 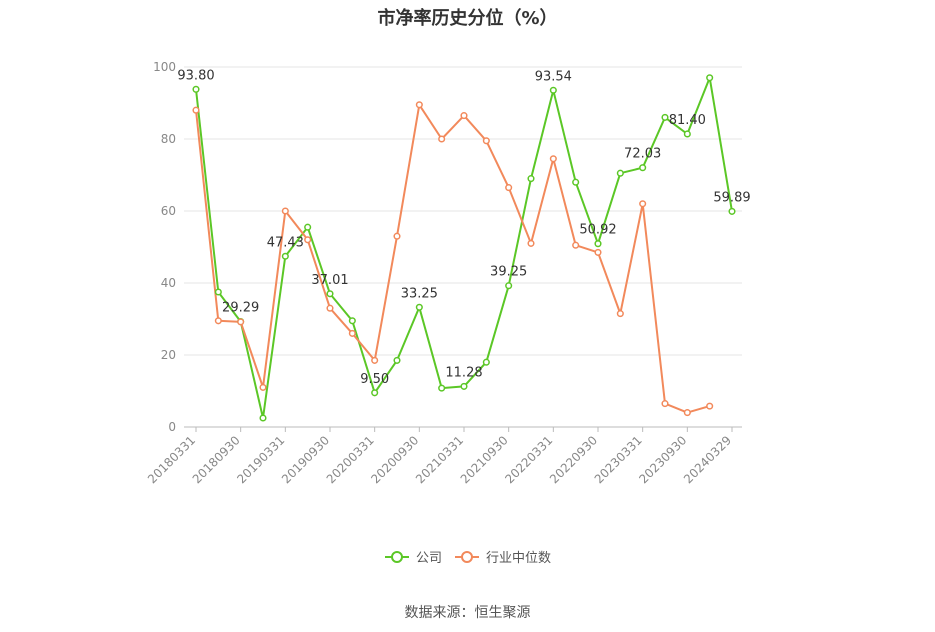 I want to click on data-label: 93.54, so click(x=553, y=76).